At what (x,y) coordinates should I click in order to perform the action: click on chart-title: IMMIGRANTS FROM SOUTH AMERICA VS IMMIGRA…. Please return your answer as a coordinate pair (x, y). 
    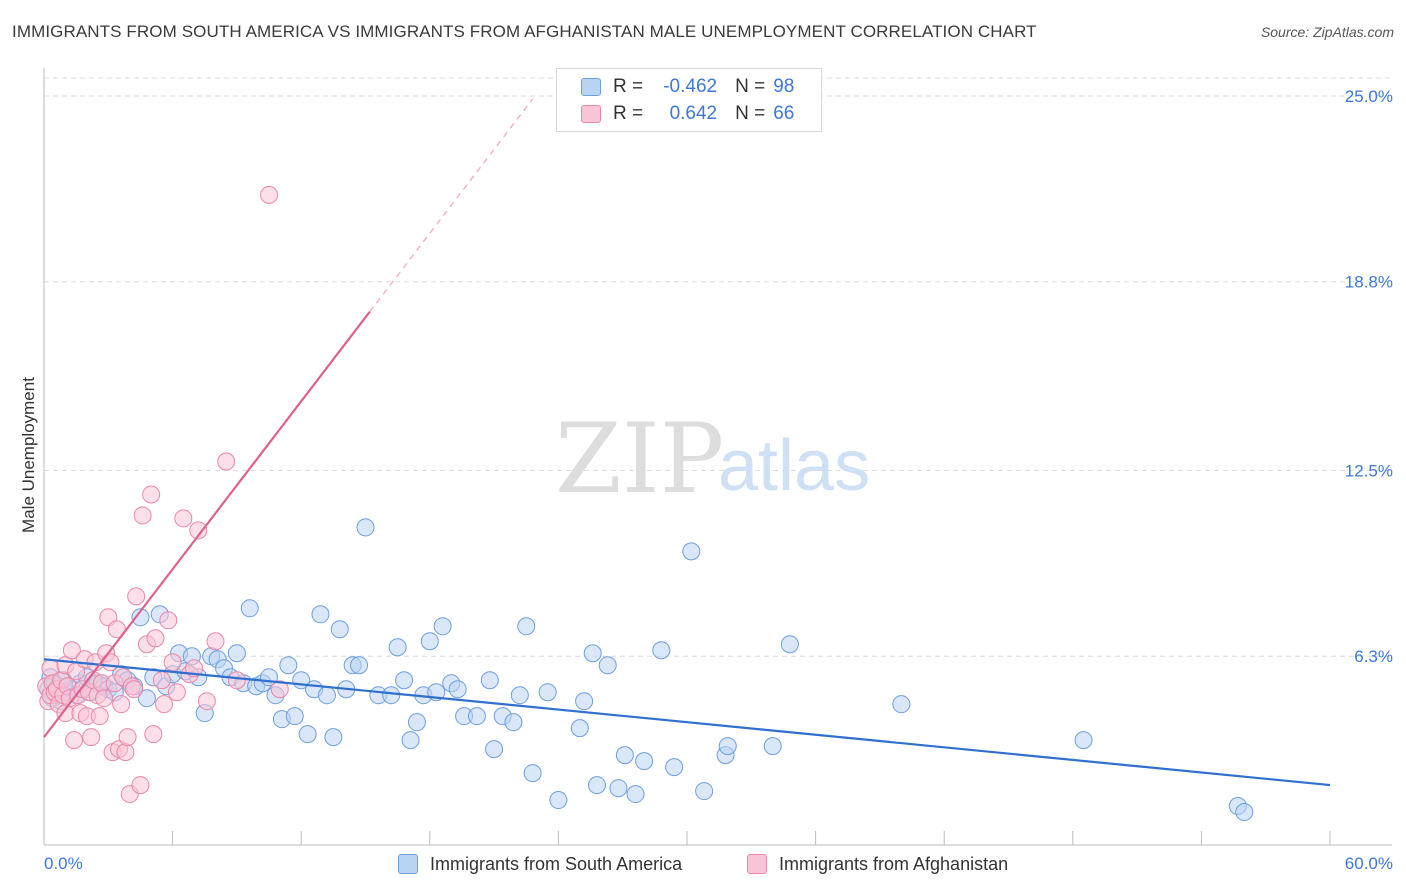
    Looking at the image, I should click on (524, 31).